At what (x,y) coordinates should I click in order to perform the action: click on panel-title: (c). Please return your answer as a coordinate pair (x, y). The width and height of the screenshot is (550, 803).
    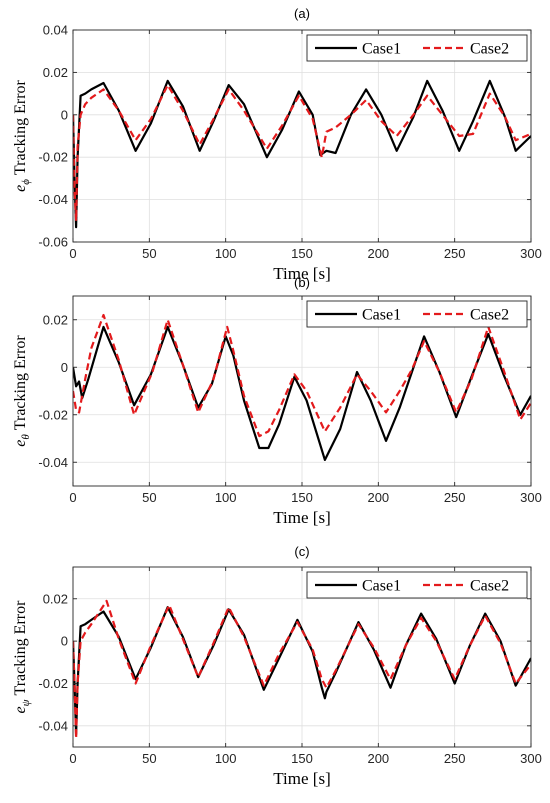
    Looking at the image, I should click on (301, 551).